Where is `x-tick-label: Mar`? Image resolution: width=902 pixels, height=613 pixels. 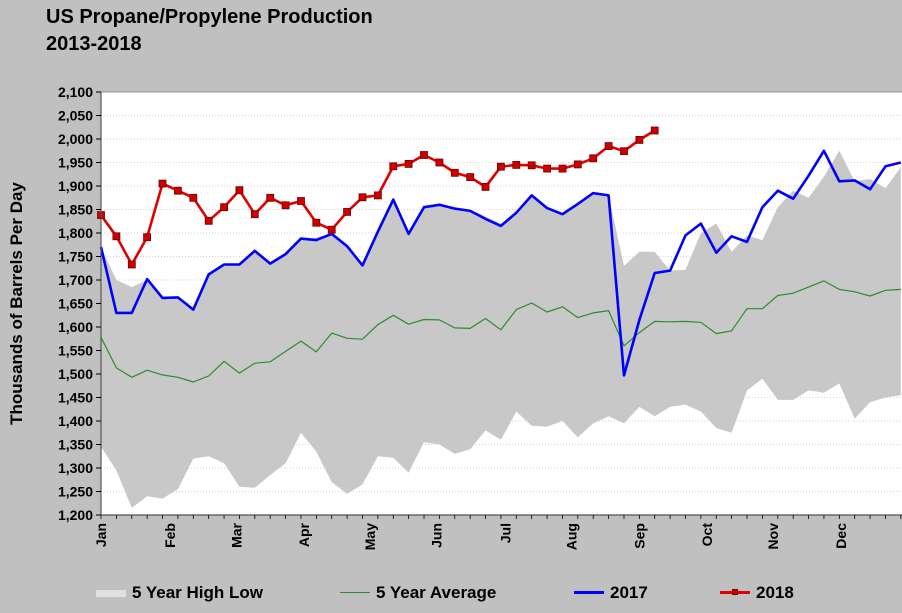 x-tick-label: Mar is located at coordinates (236, 534).